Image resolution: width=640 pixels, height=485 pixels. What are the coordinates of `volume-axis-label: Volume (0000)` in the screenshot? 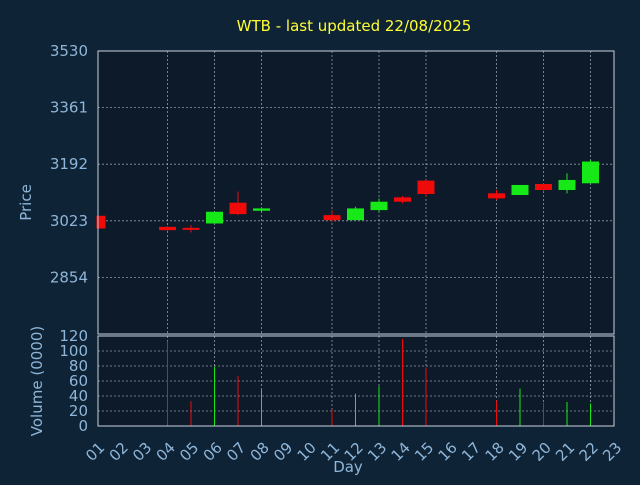 It's located at (37, 381).